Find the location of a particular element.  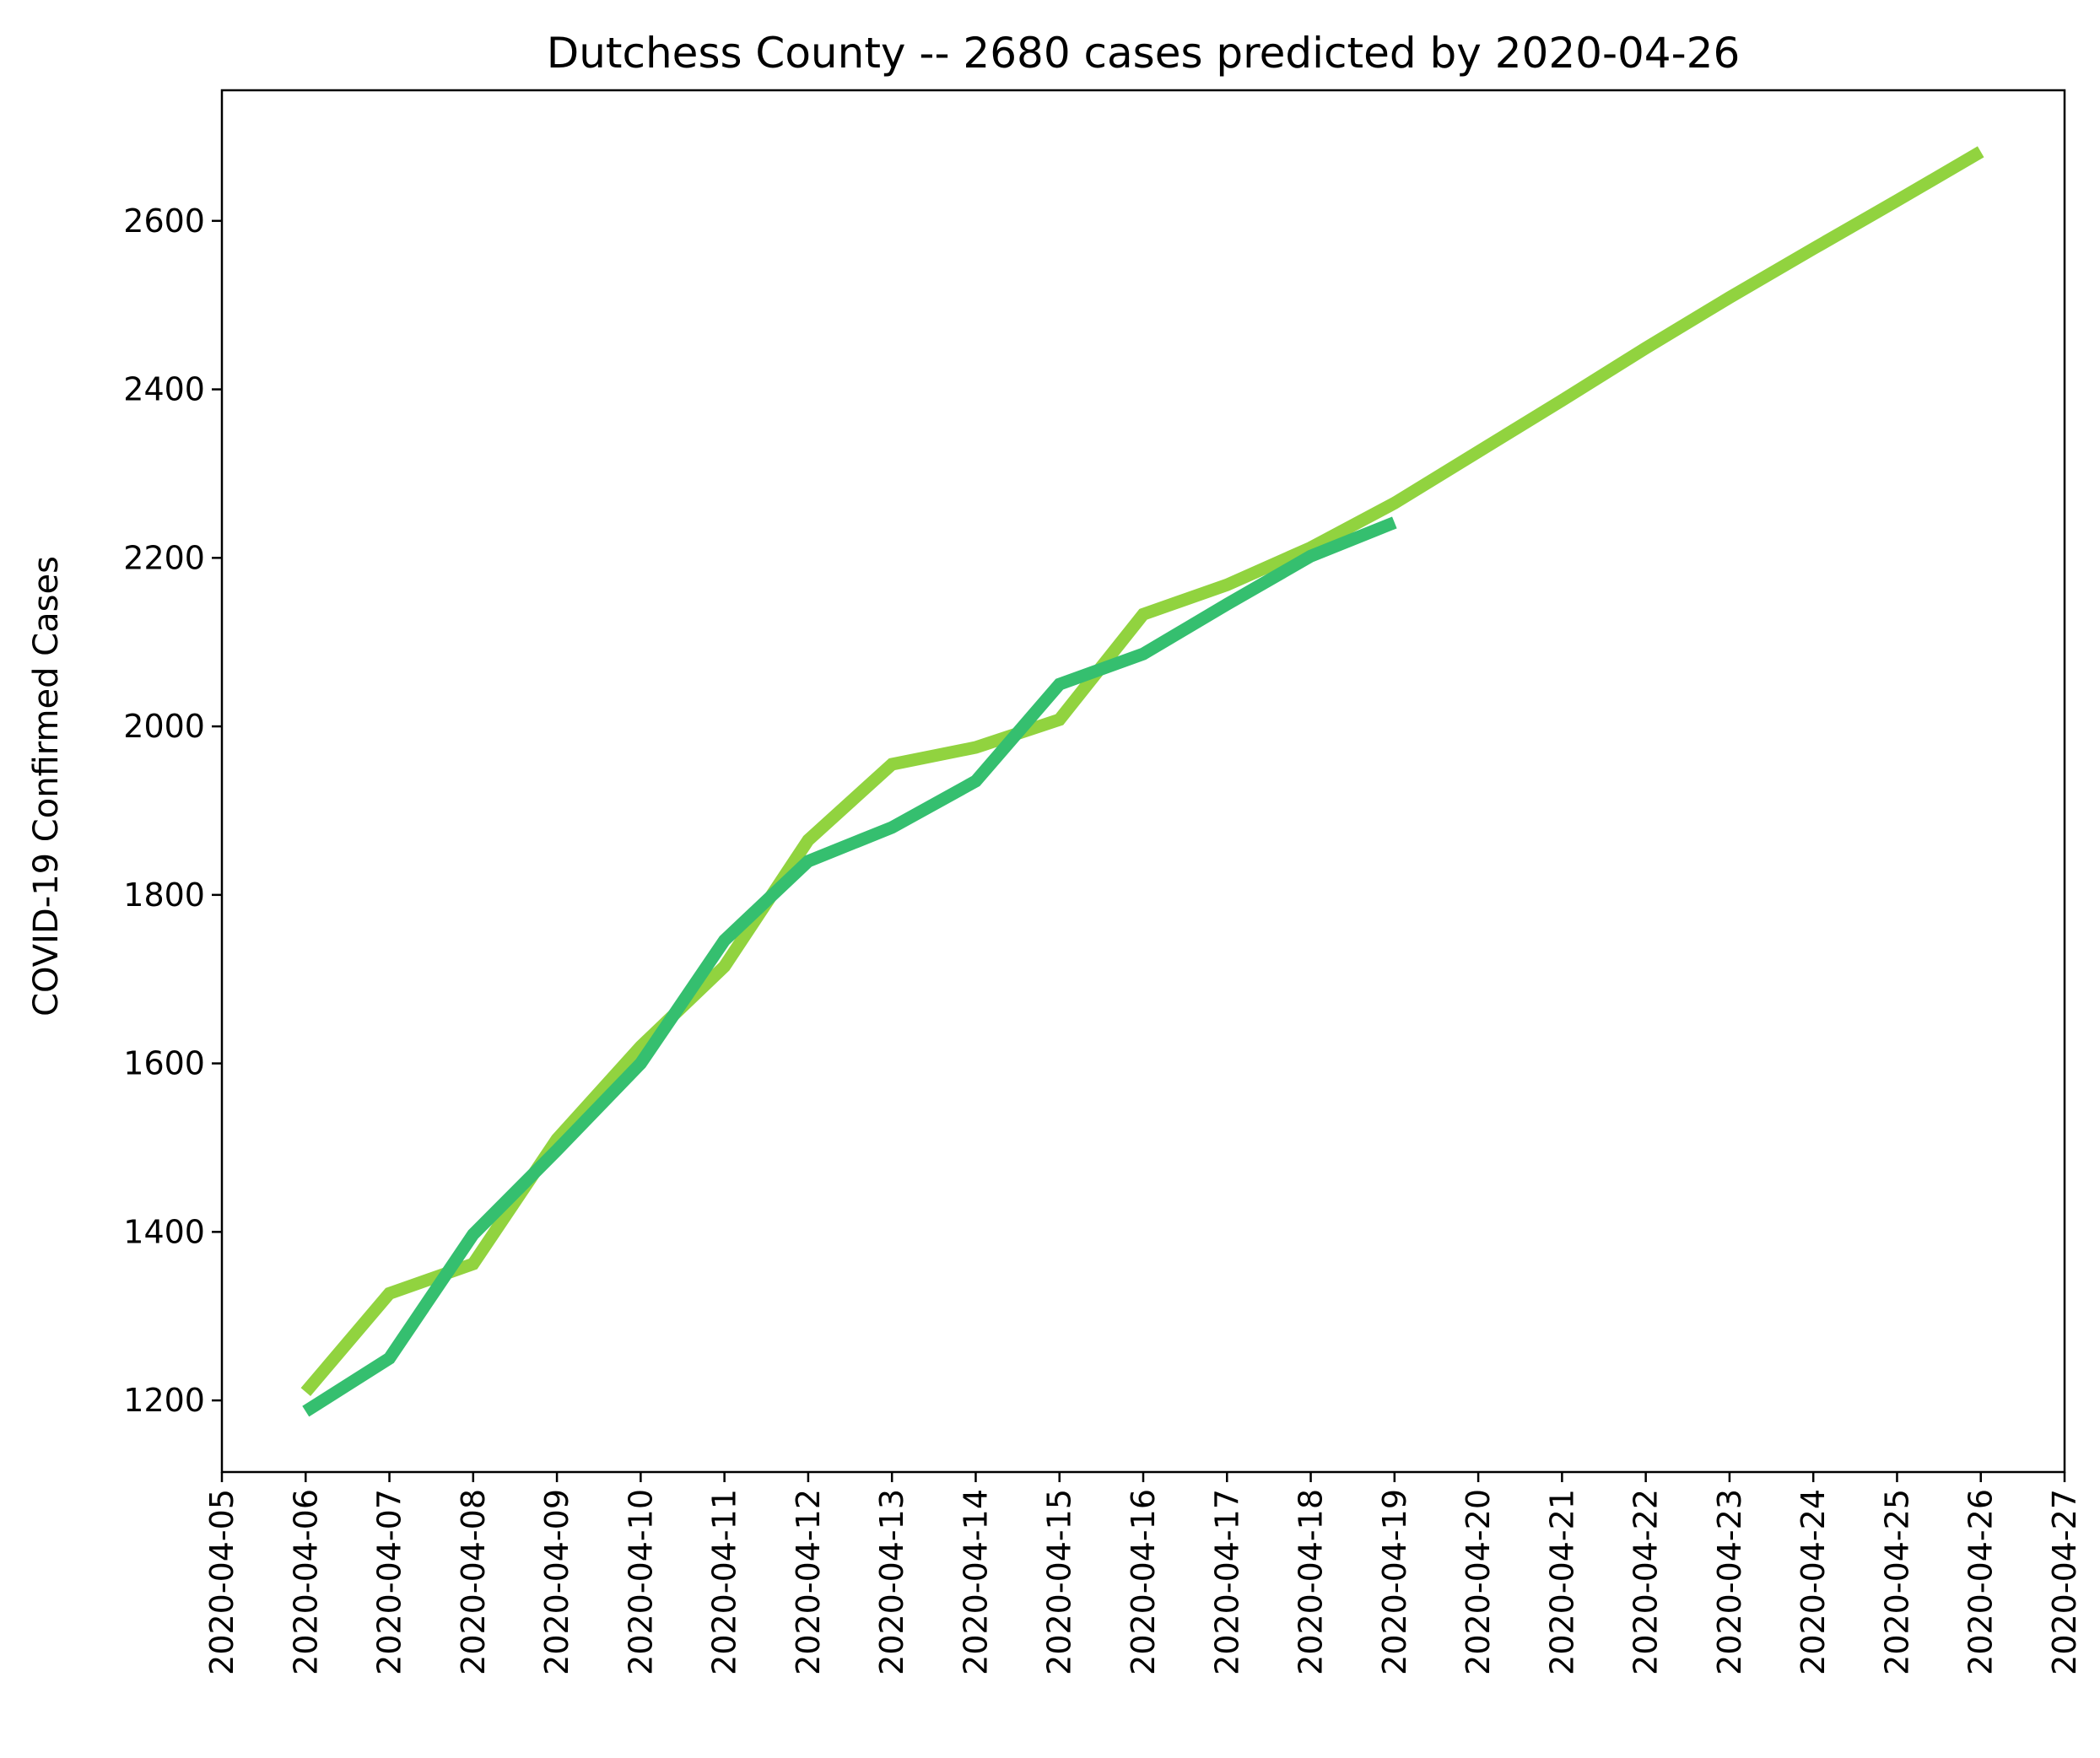

x-tick-label: 2020-04-20 is located at coordinates (1478, 1582).